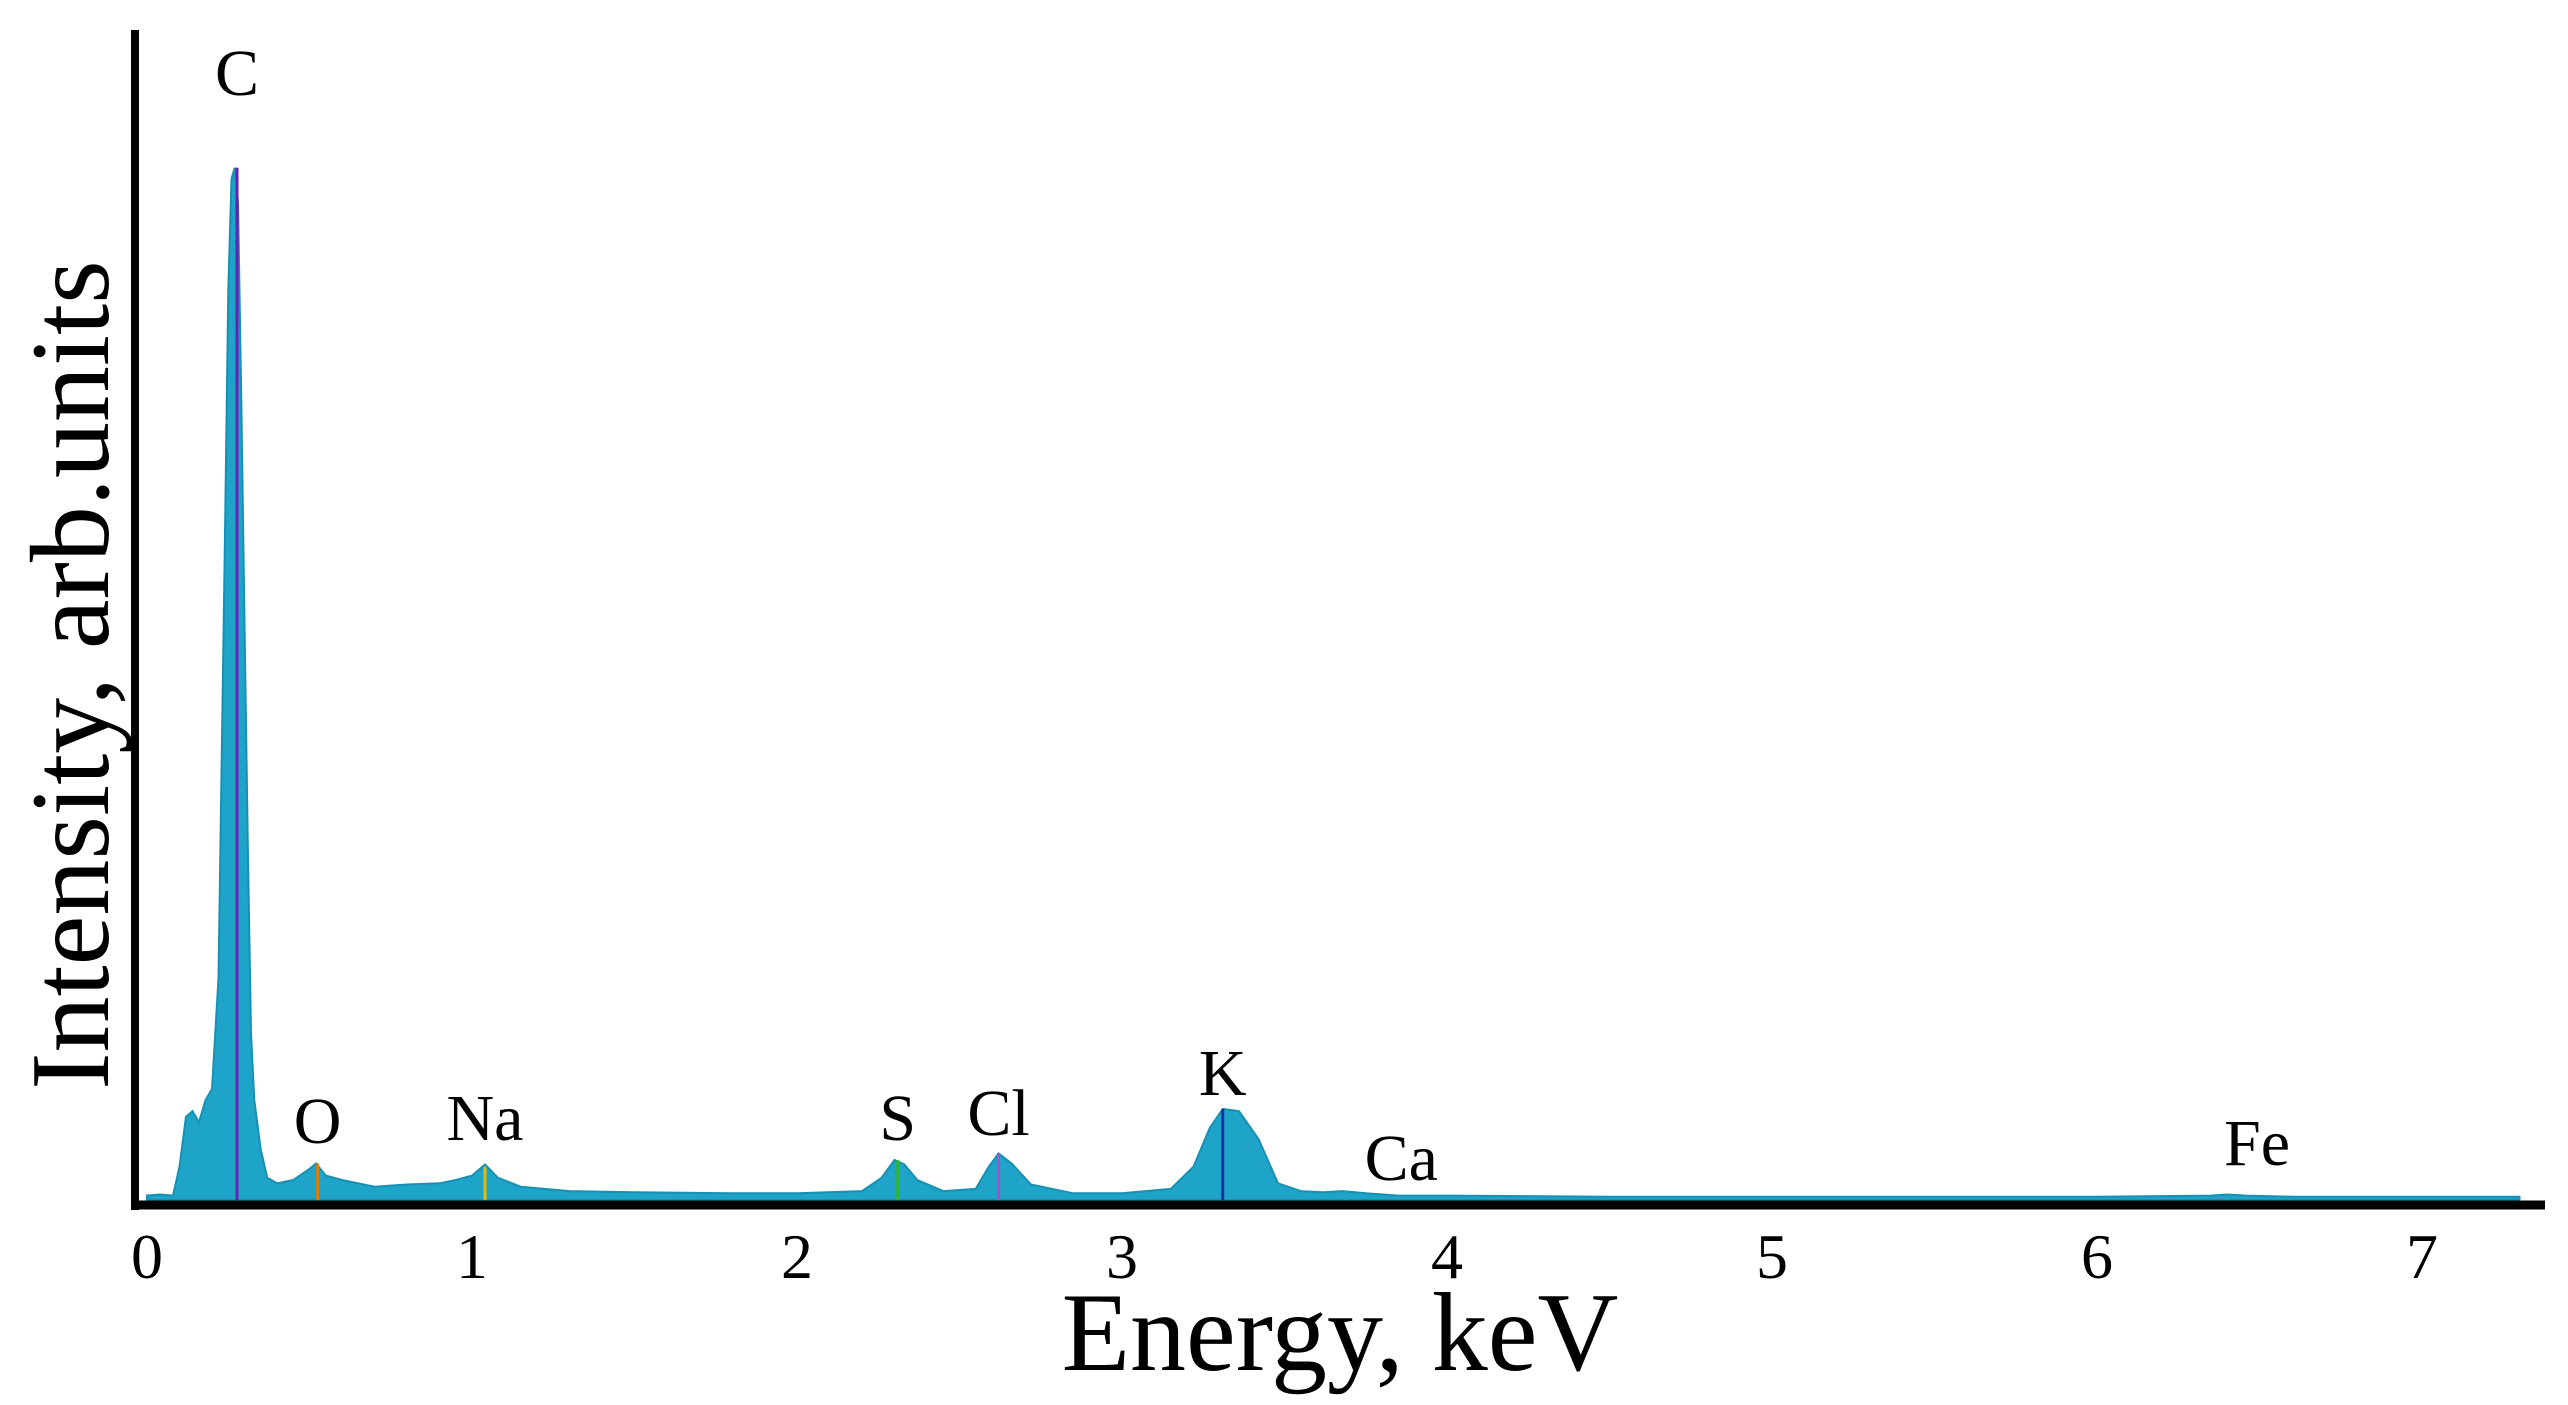 Image resolution: width=2568 pixels, height=1405 pixels. I want to click on peak-label-o: O, so click(318, 1121).